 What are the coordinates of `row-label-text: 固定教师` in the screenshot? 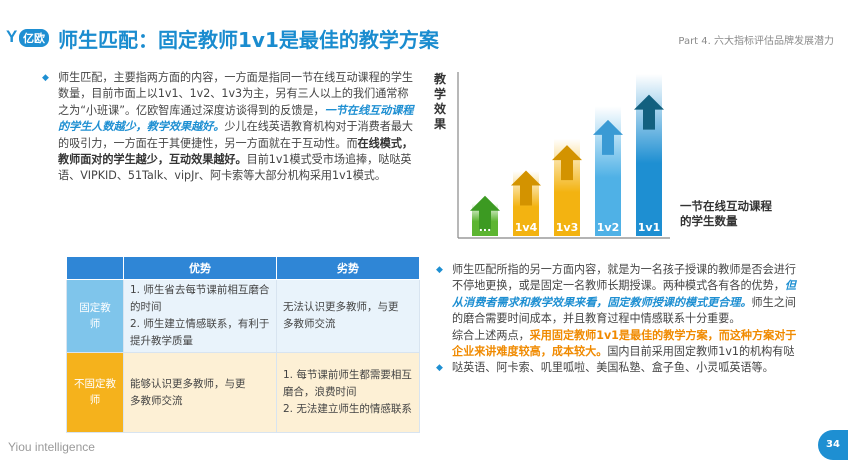 It's located at (95, 315).